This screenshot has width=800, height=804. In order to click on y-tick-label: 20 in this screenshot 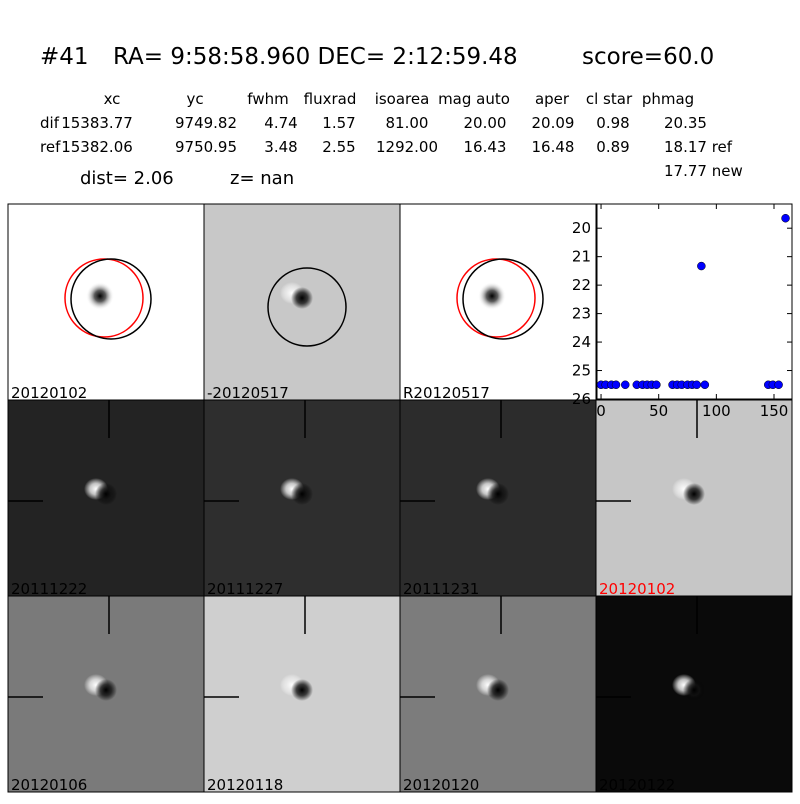, I will do `click(581, 228)`.